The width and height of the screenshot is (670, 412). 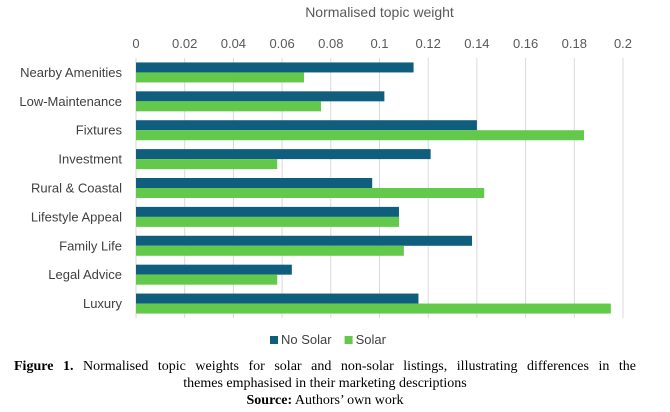 I want to click on category-label: Nearby Amenities, so click(x=71, y=72).